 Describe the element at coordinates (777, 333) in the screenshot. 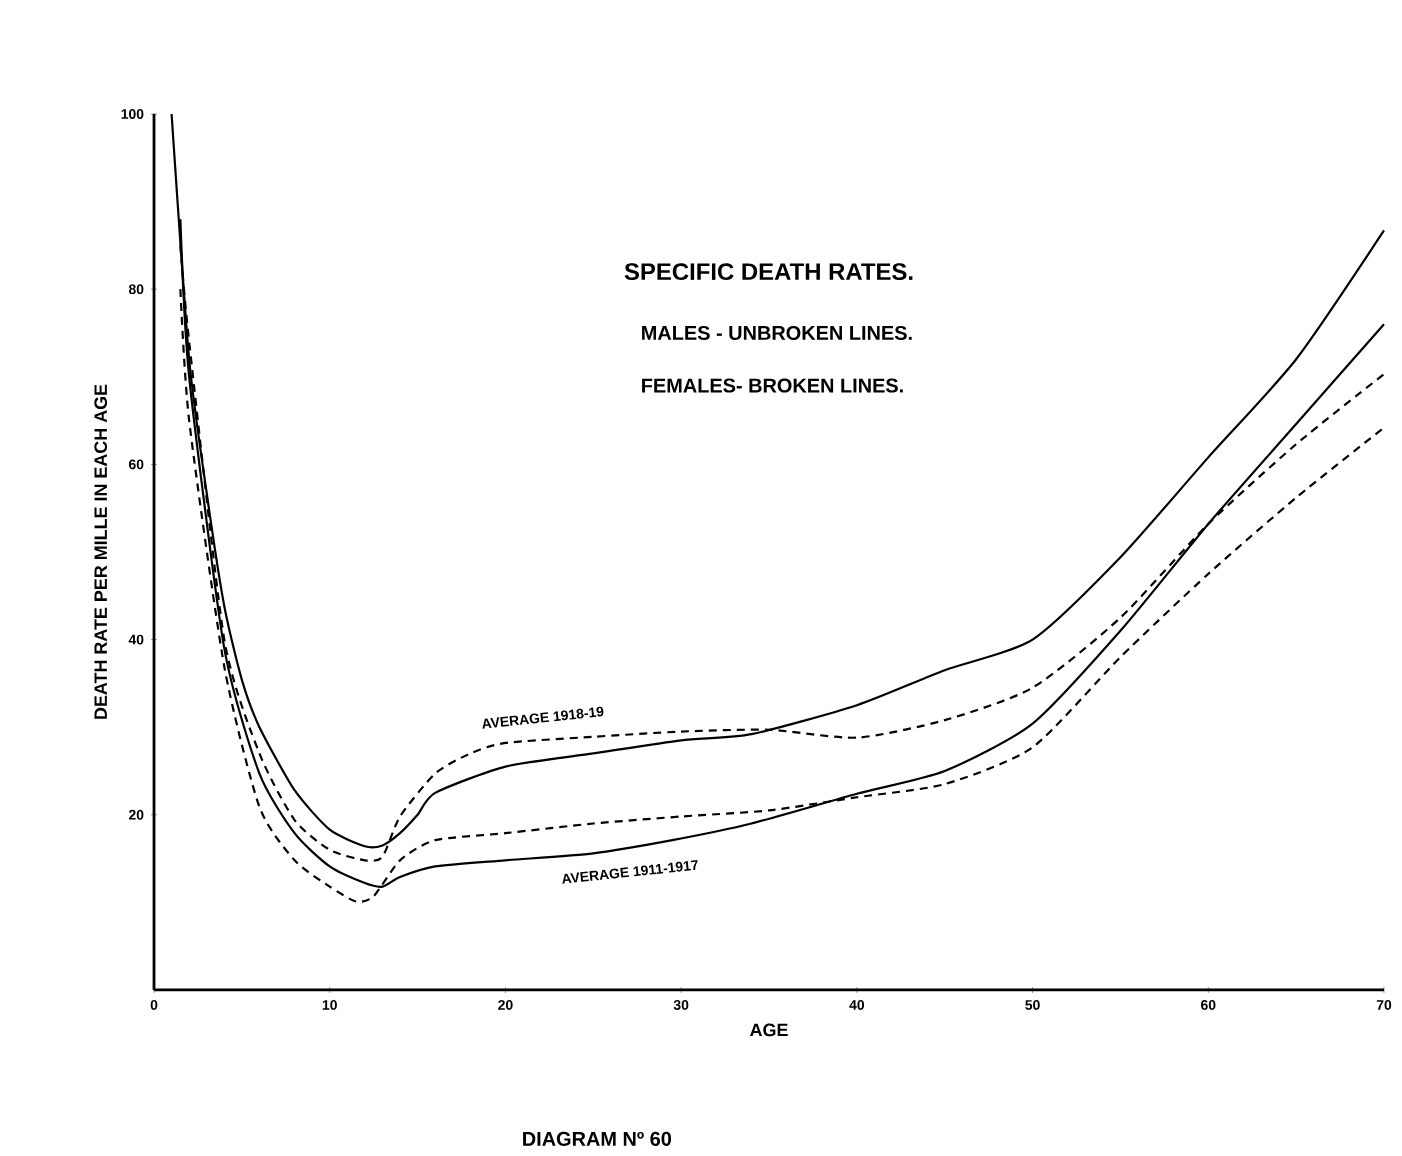

I see `annotation: MALES - UNBROKEN LINES.` at that location.